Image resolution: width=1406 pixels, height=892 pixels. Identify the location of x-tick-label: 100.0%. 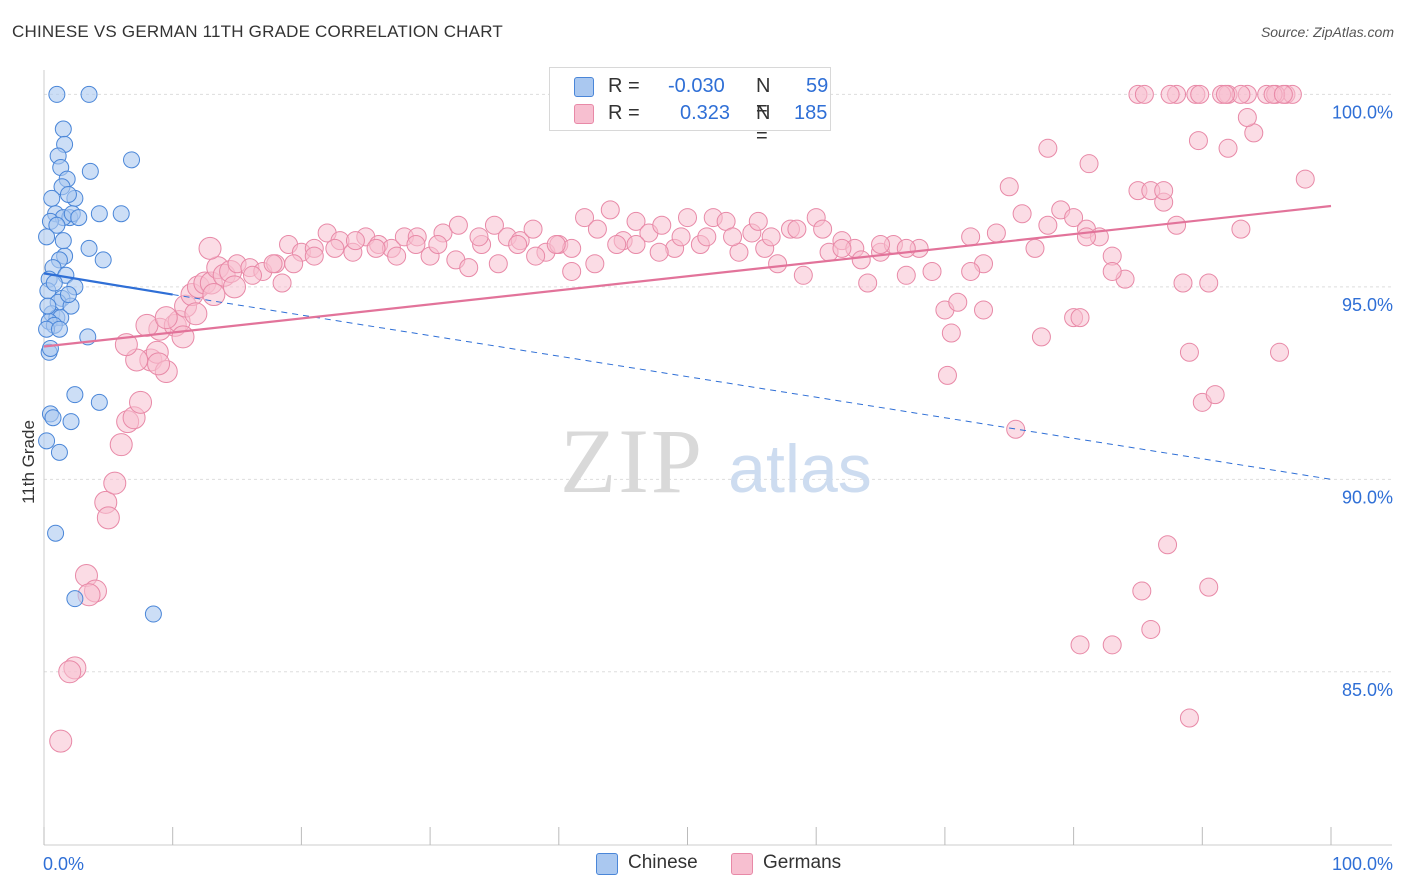
(1362, 864).